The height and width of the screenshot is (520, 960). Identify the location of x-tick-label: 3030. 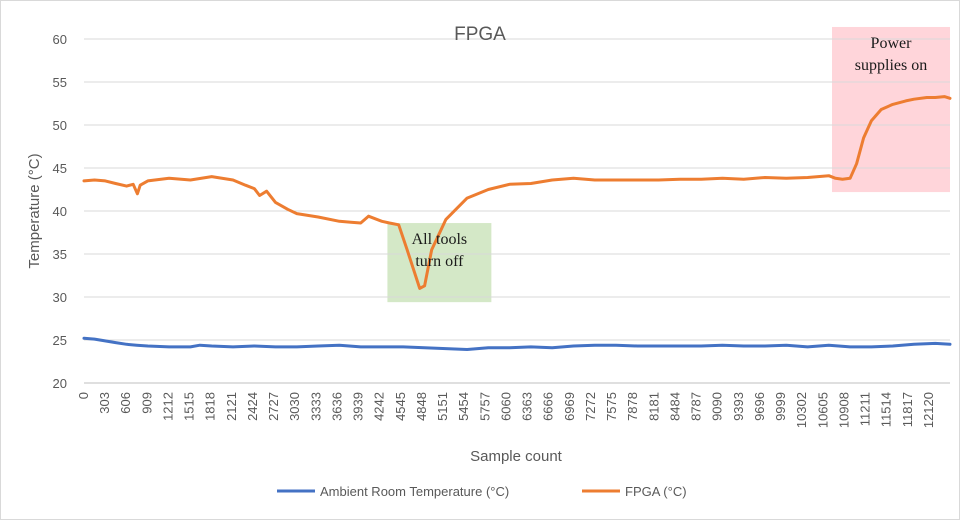
(294, 406).